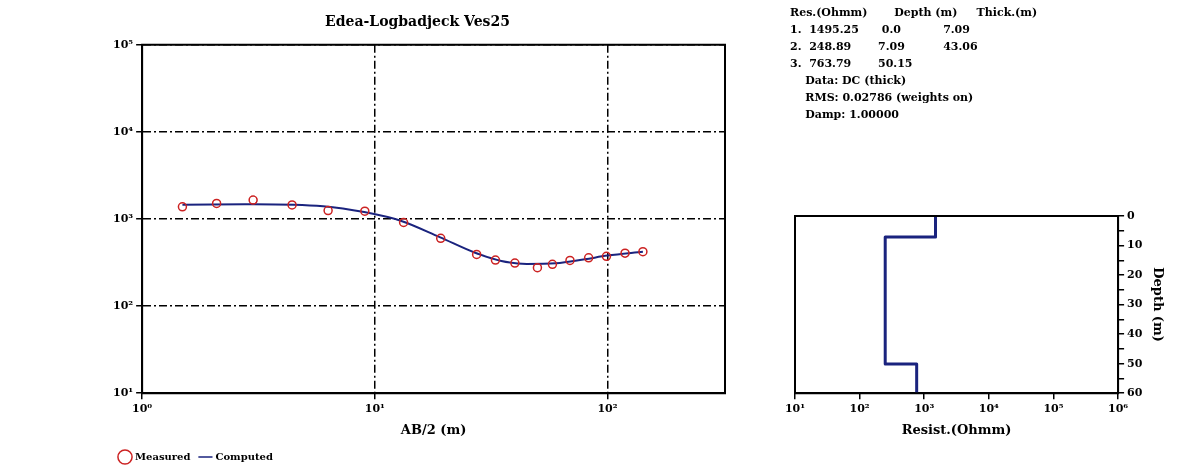  Describe the element at coordinates (123, 218) in the screenshot. I see `y-tick-label: 10³` at that location.